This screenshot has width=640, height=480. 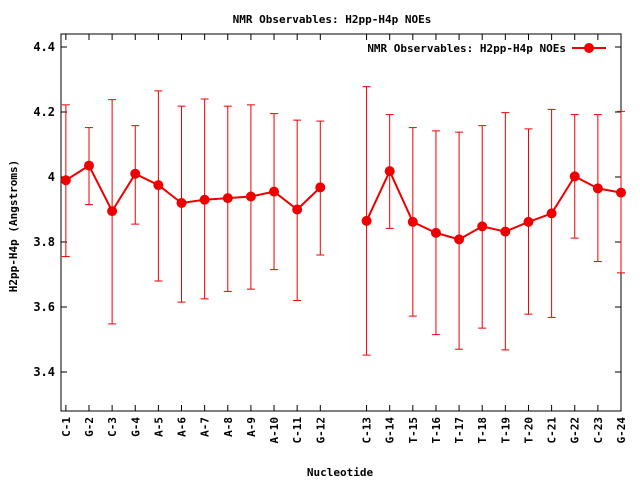 What do you see at coordinates (459, 430) in the screenshot?
I see `x-tick-label: T-17` at bounding box center [459, 430].